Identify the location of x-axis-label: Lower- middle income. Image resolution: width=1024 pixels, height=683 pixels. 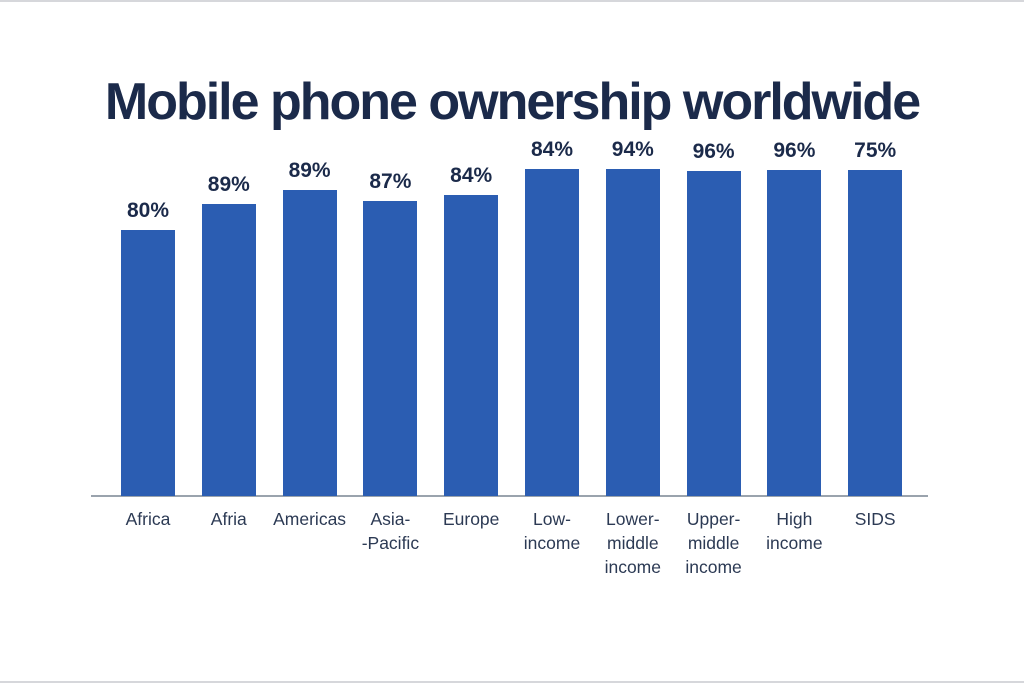
(632, 543).